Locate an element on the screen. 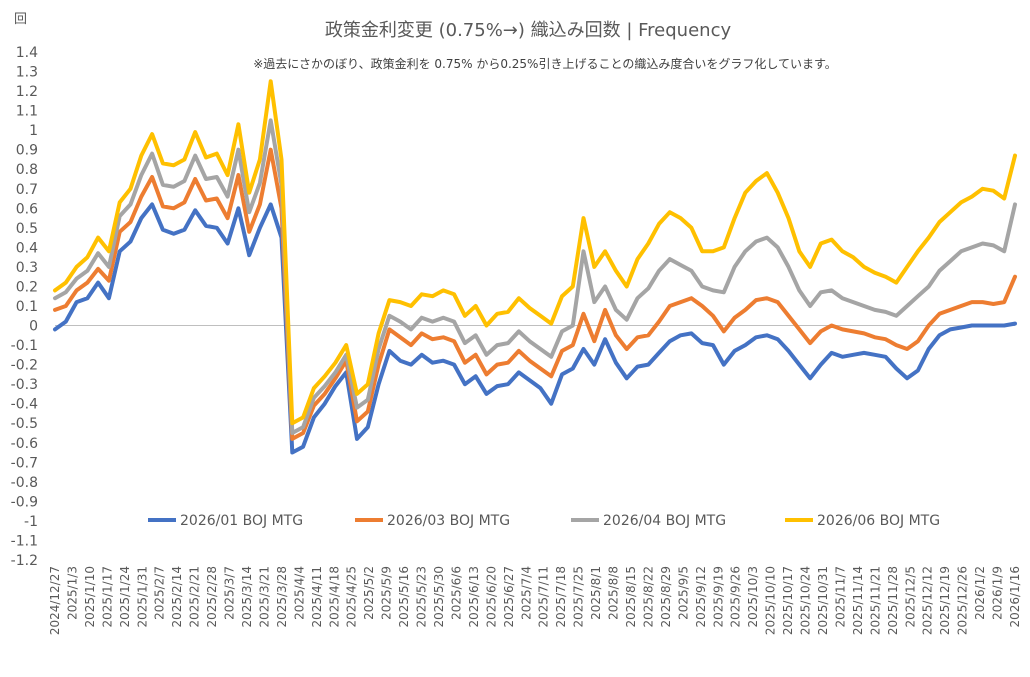 The image size is (1030, 677). x-tick-label: 2025/6/13 is located at coordinates (474, 597).